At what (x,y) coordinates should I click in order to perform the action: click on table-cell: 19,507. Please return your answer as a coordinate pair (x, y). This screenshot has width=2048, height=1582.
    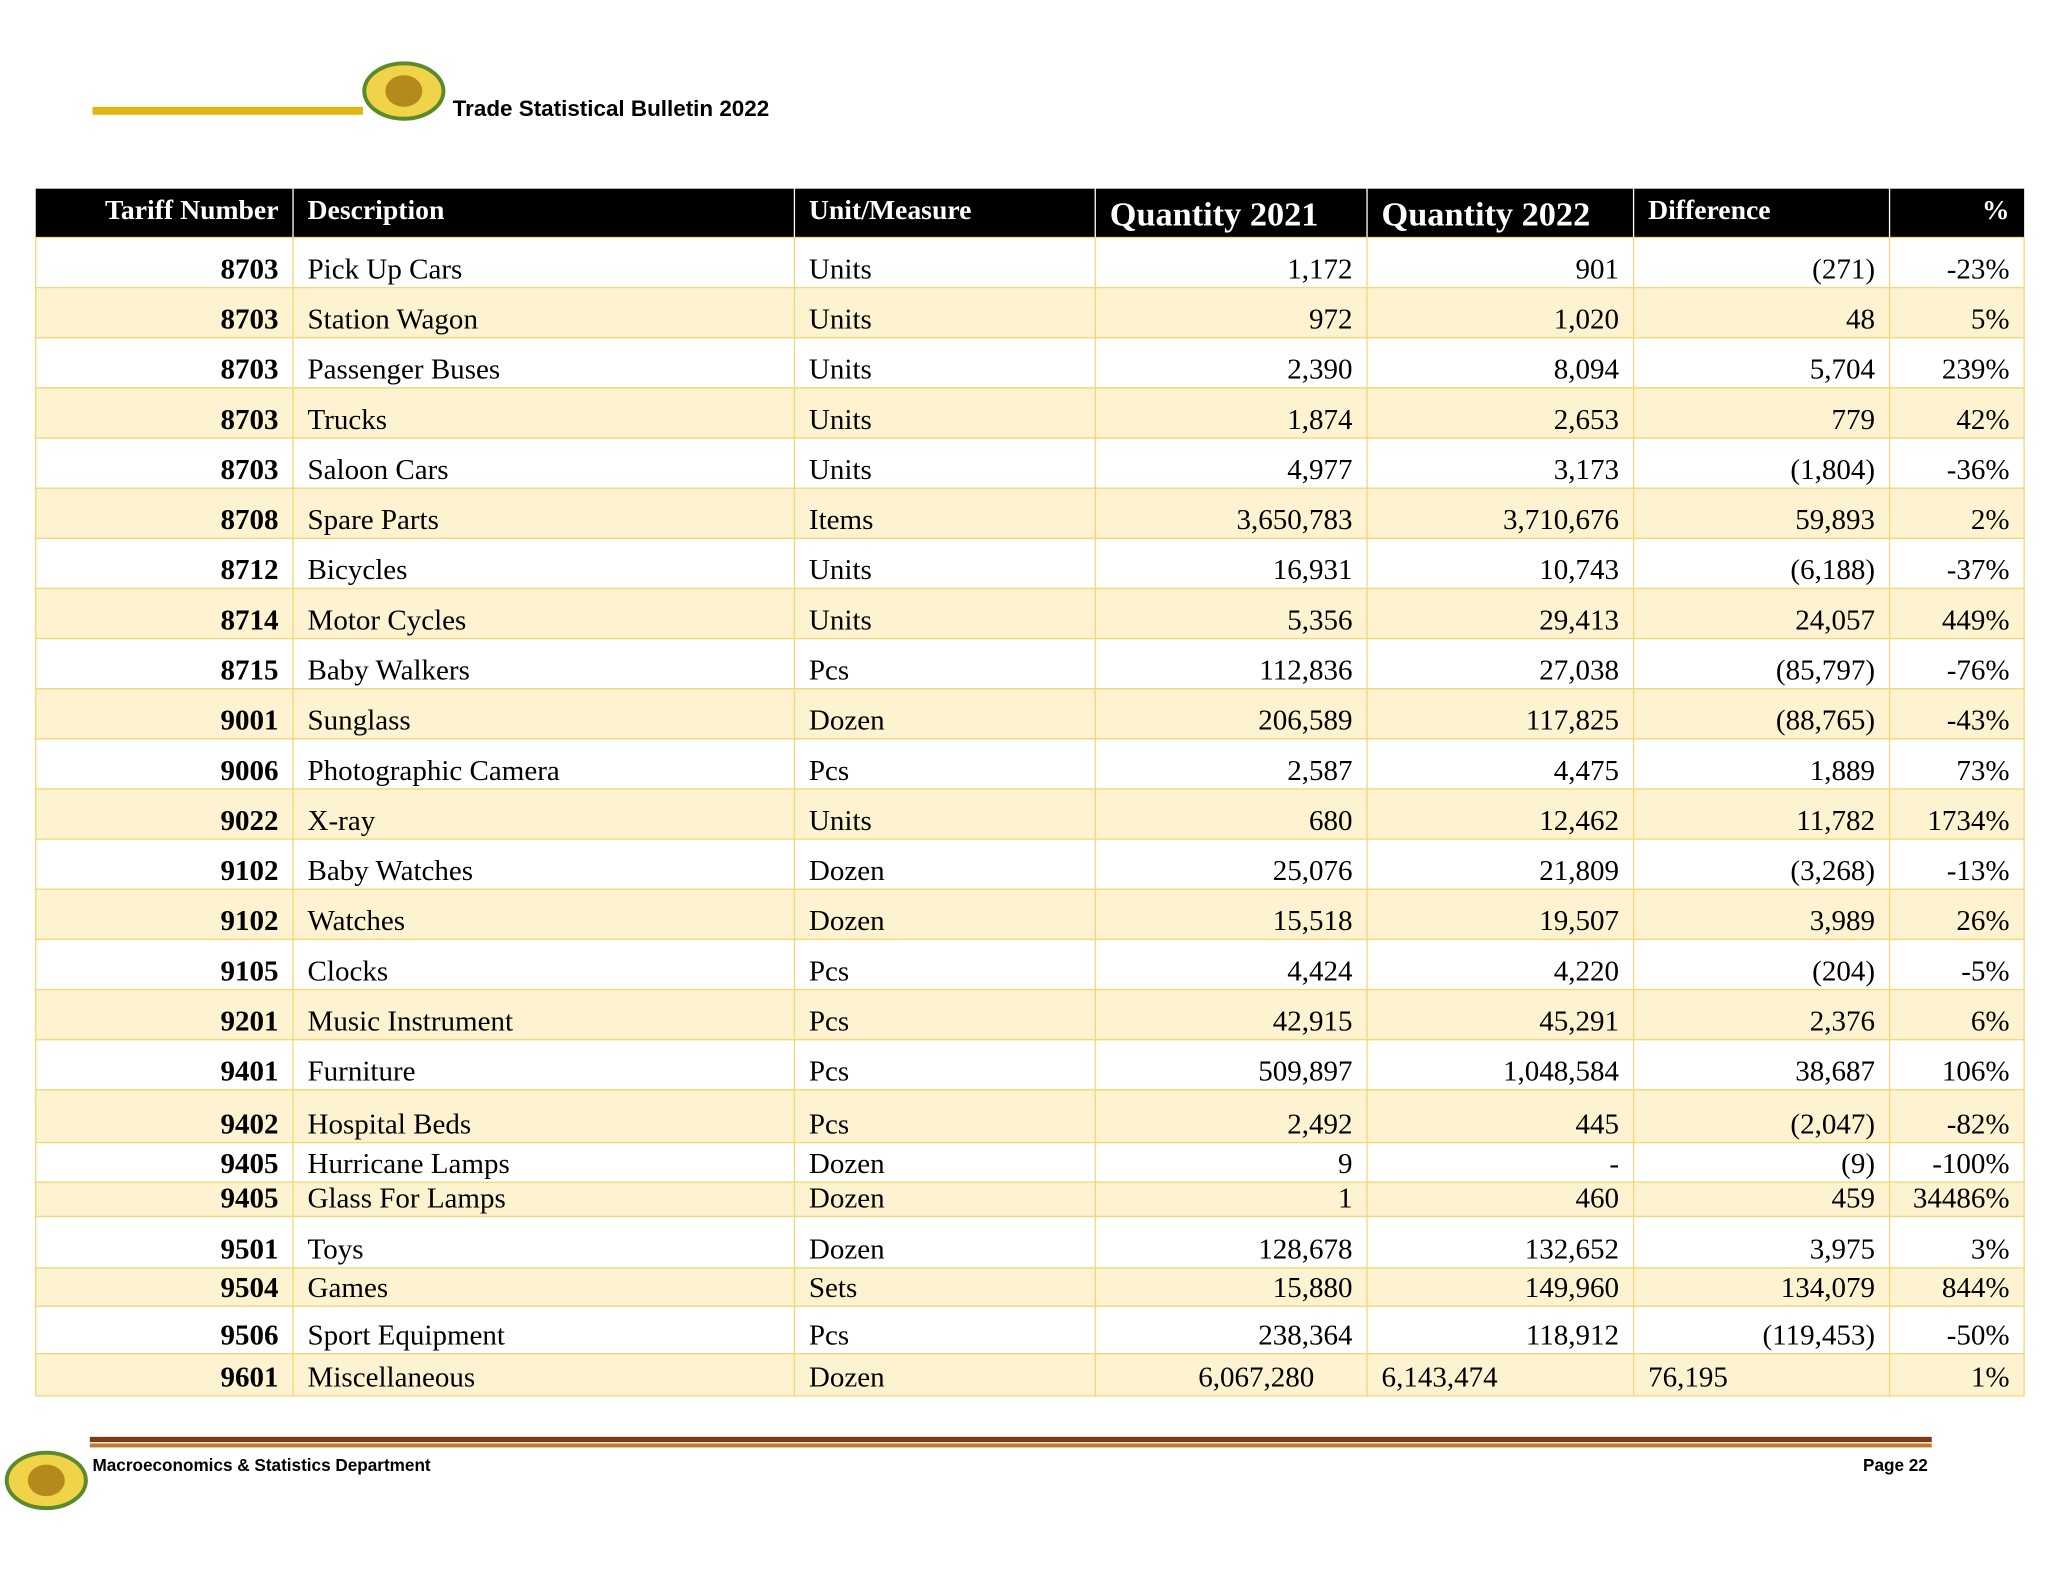
    Looking at the image, I should click on (1579, 921).